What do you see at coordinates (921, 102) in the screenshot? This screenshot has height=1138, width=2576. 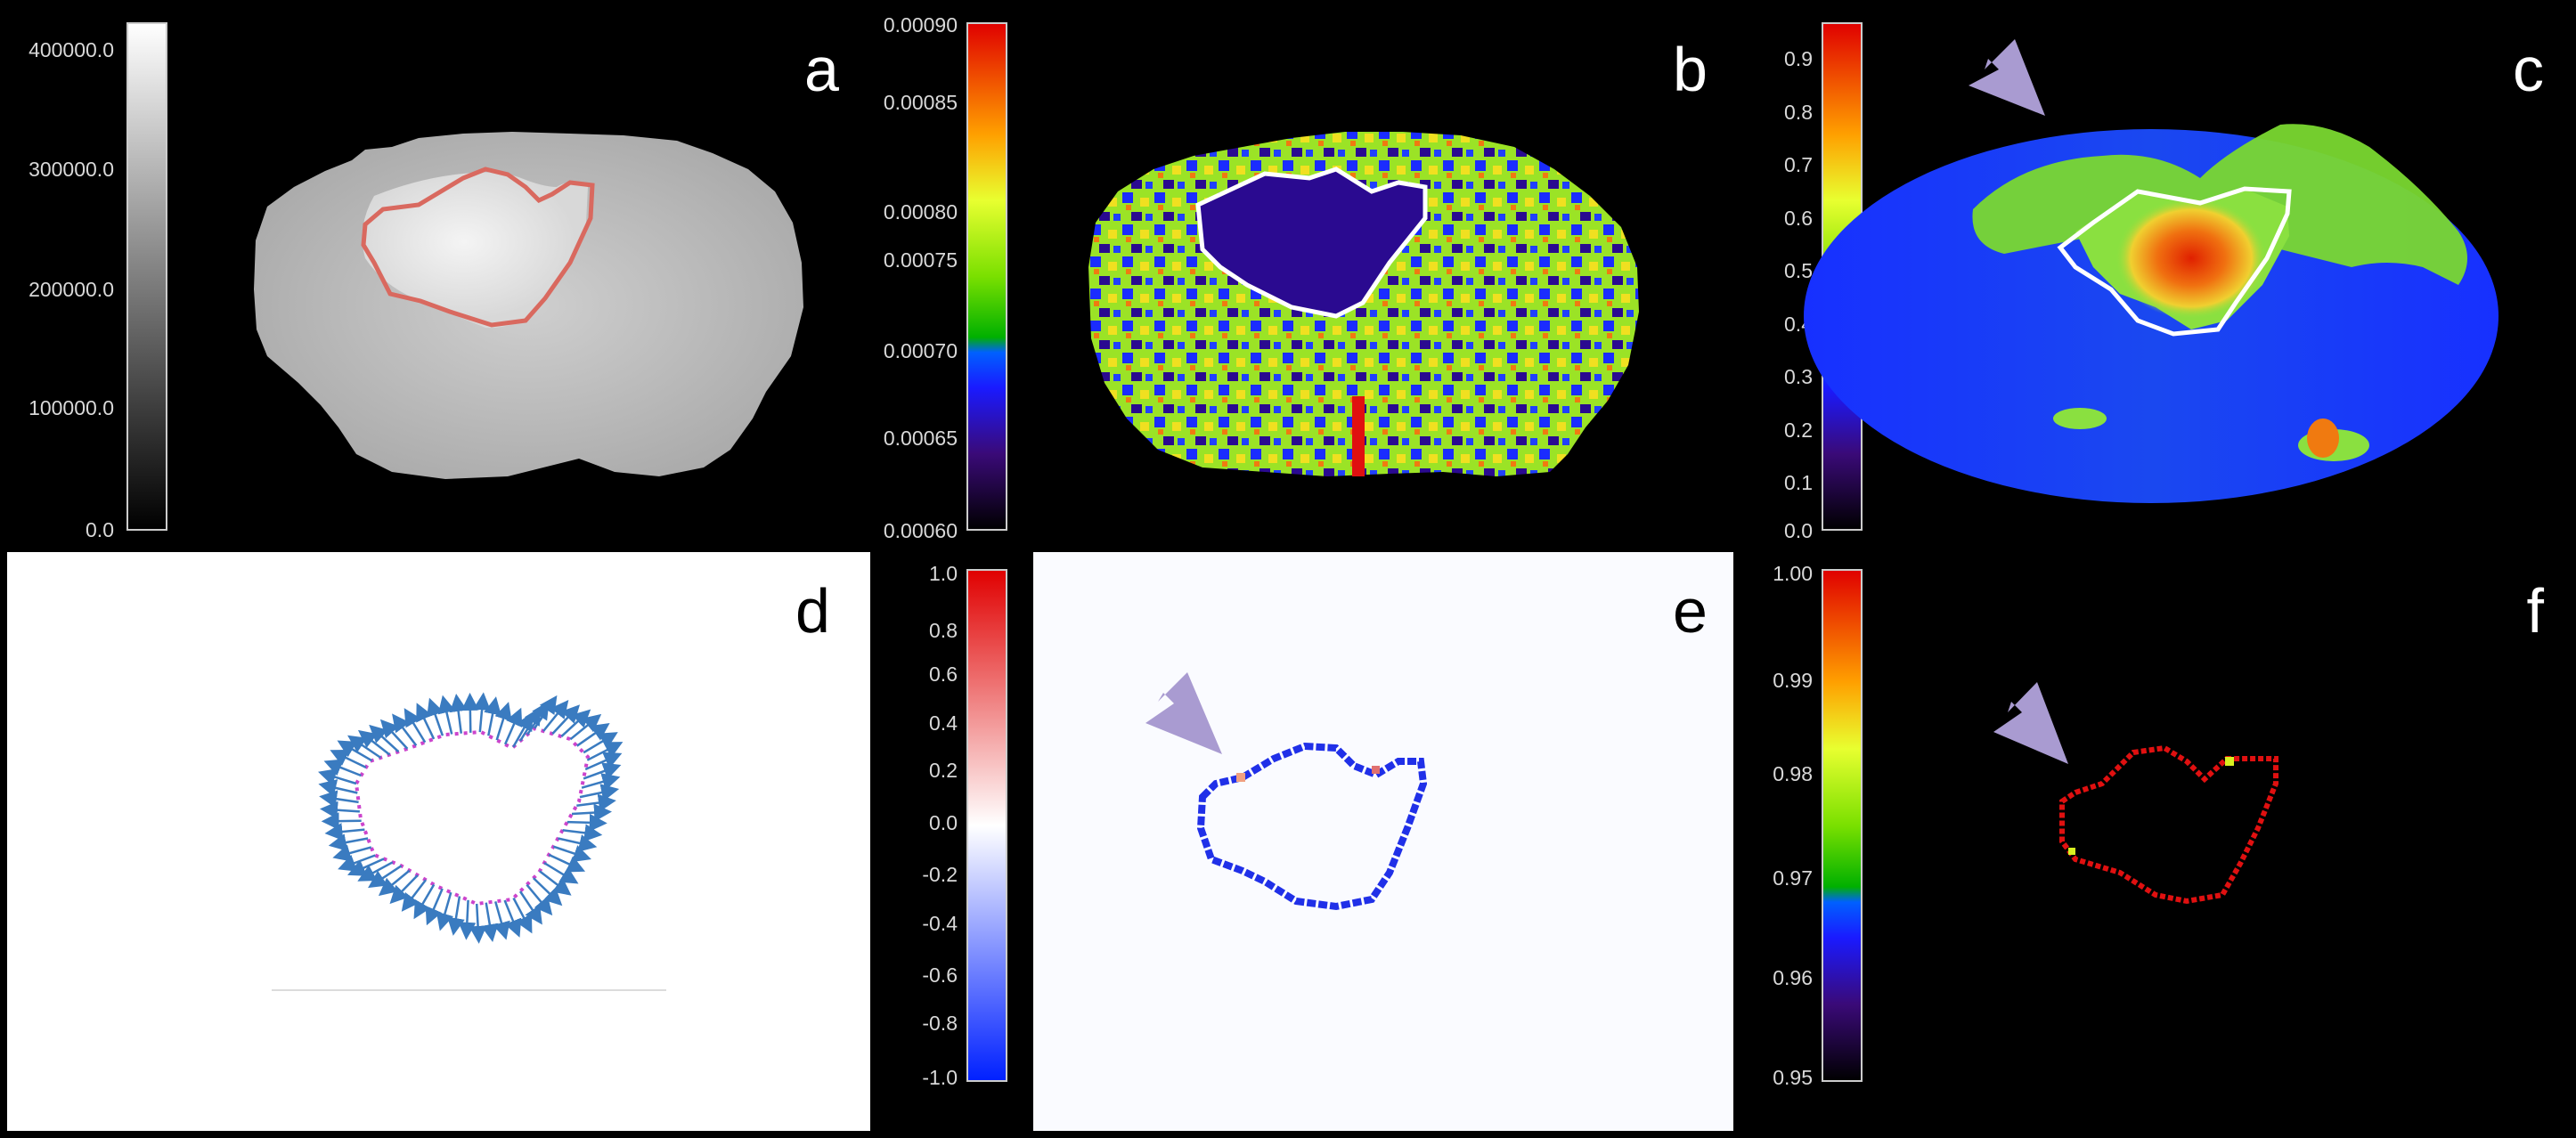 I see `panel-b-tick: 0.00085` at bounding box center [921, 102].